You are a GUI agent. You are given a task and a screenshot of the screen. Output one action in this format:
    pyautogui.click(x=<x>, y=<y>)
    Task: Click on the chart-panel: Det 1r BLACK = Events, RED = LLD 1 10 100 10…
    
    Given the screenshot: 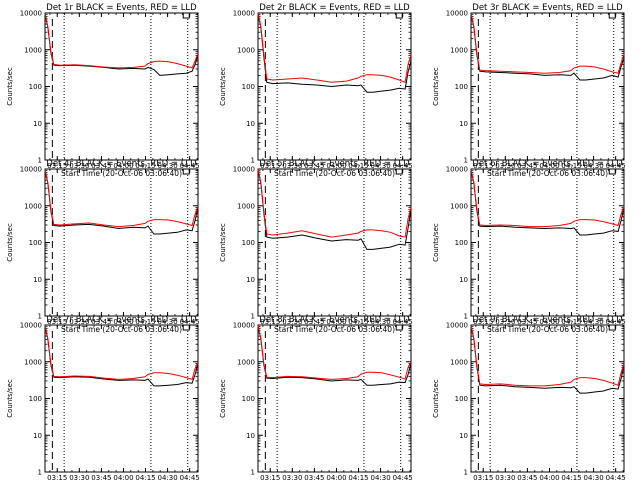 What is the action you would take?
    pyautogui.click(x=103, y=90)
    